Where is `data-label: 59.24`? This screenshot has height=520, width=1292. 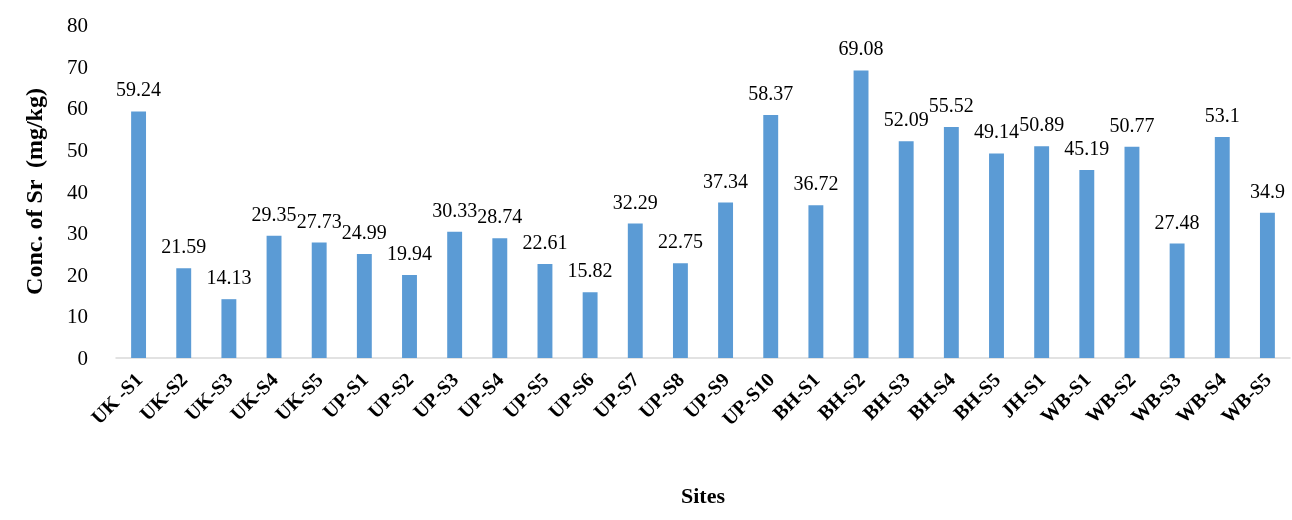
data-label: 59.24 is located at coordinates (139, 89).